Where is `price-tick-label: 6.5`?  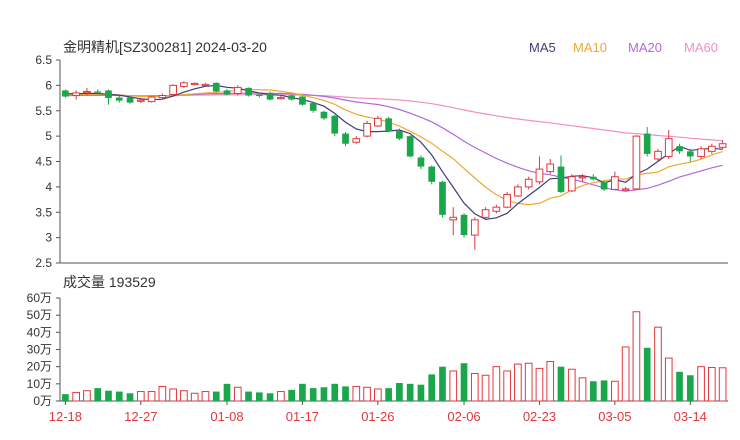 price-tick-label: 6.5 is located at coordinates (43, 60).